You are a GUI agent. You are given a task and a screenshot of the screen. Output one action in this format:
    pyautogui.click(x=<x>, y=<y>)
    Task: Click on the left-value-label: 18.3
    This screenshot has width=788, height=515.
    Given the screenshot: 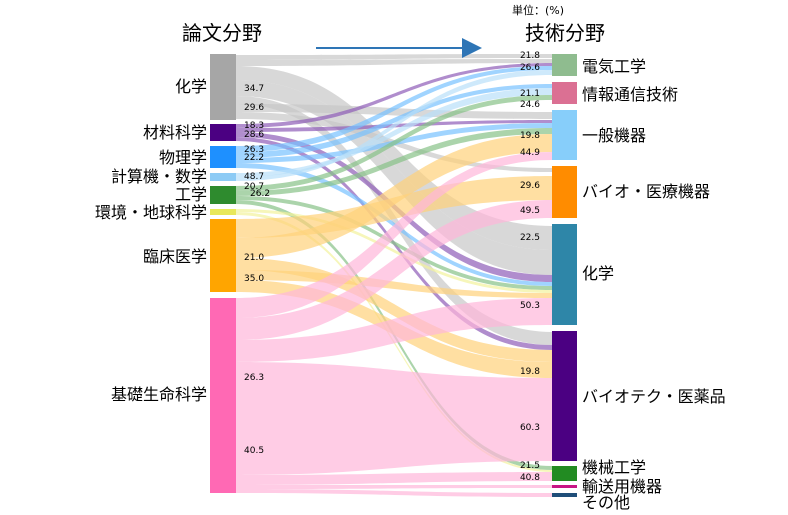 What is the action you would take?
    pyautogui.click(x=254, y=126)
    